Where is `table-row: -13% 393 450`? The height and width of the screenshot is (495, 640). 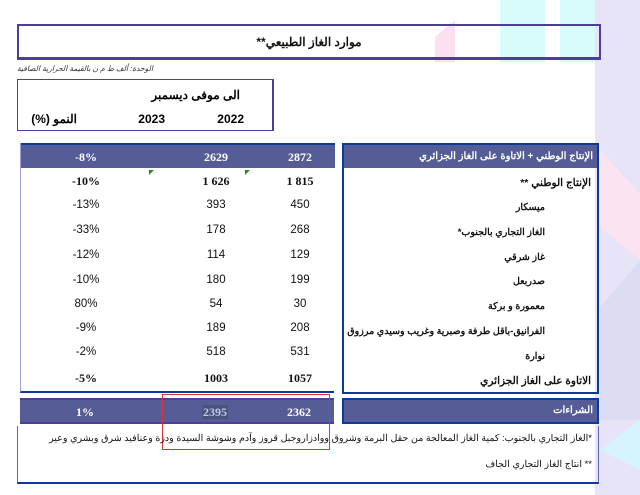
table-row: -13% 393 450 is located at coordinates (178, 207).